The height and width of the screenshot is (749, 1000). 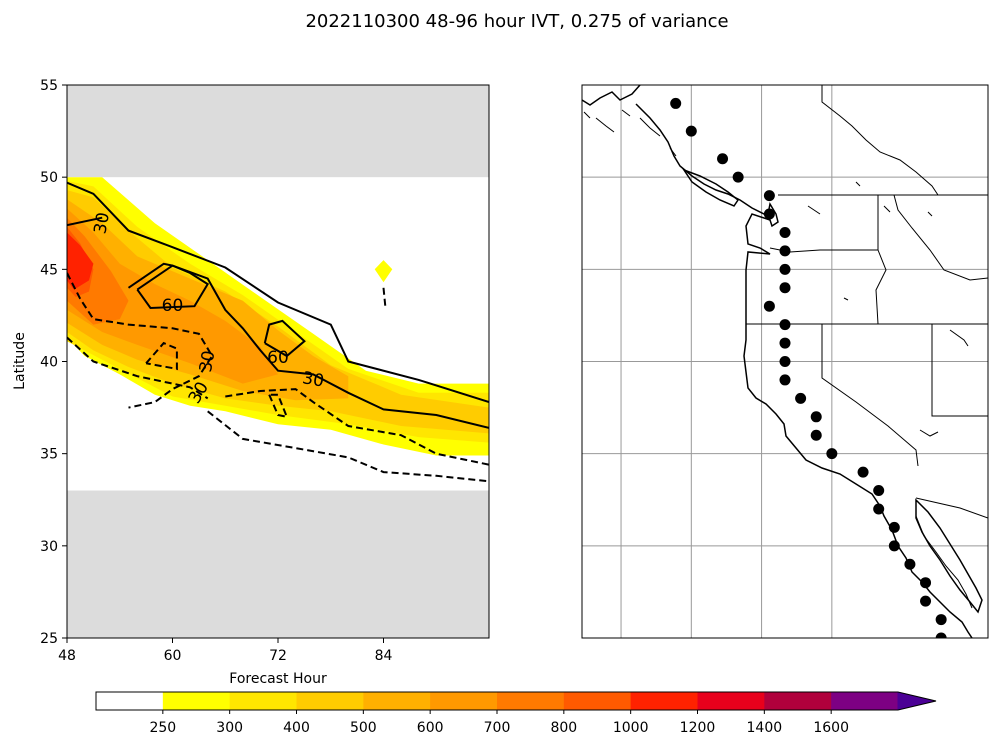 I want to click on colorbar-tick-label: 500, so click(x=363, y=728).